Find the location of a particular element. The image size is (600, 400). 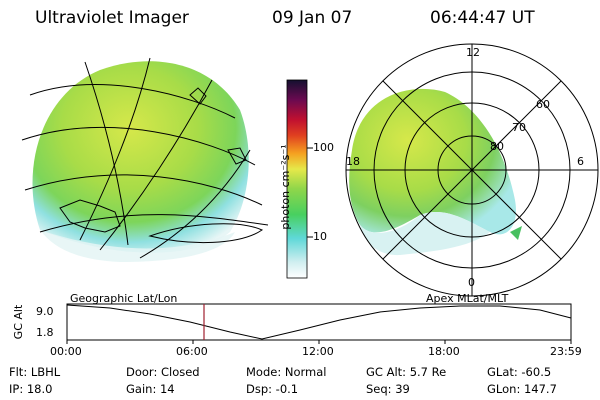

time-tick-1200: 12:00 is located at coordinates (318, 351).